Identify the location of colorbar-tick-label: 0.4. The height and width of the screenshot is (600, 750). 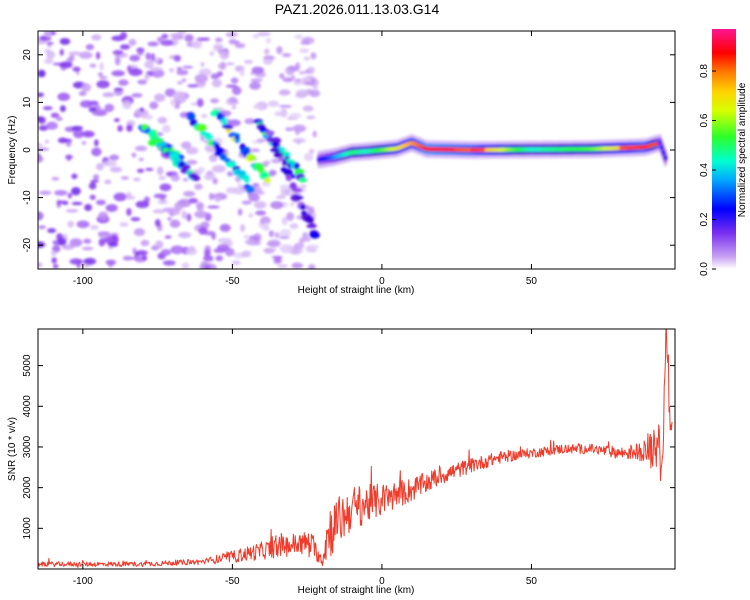
(704, 170).